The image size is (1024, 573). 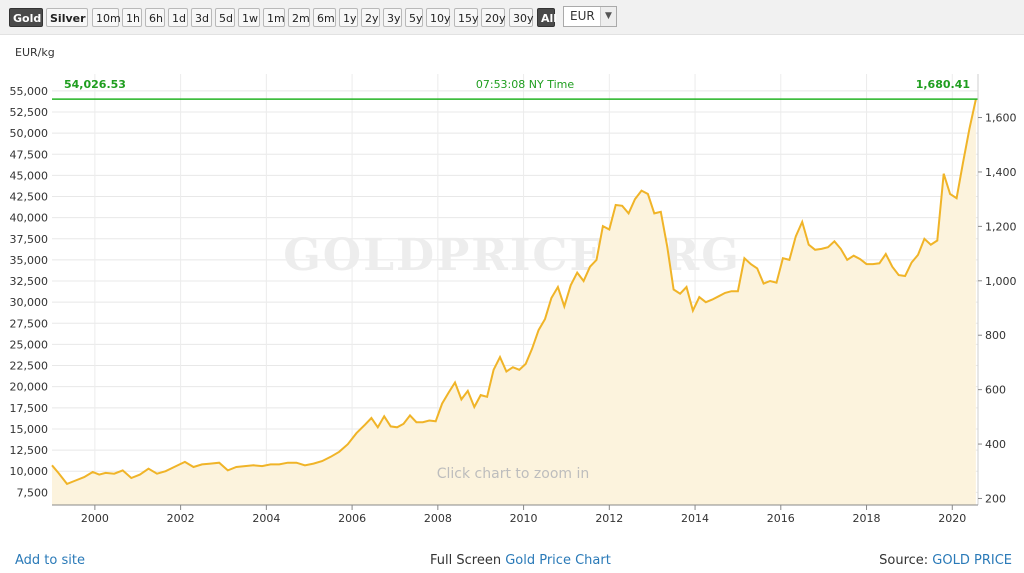 I want to click on y-tick-label: 45,000, so click(x=29, y=175).